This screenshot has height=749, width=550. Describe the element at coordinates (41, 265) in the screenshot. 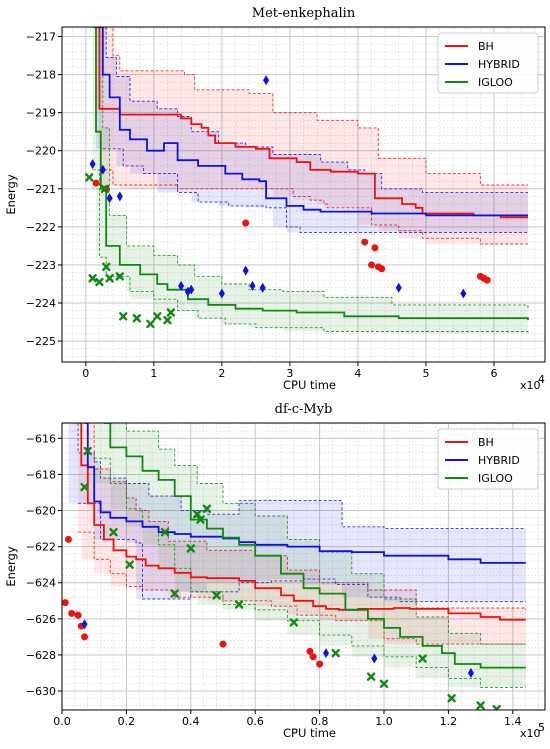

I see `y-tick-label: −223` at that location.